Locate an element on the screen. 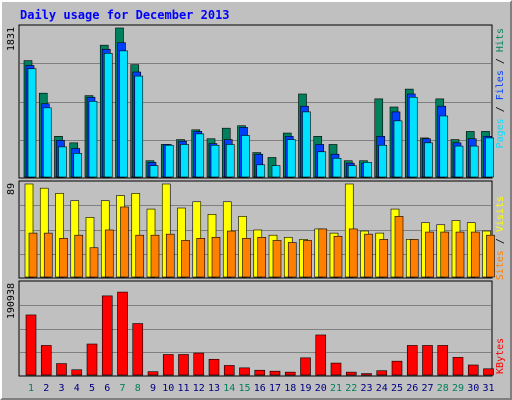 This screenshot has height=400, width=512. day-label: 13 is located at coordinates (214, 388).